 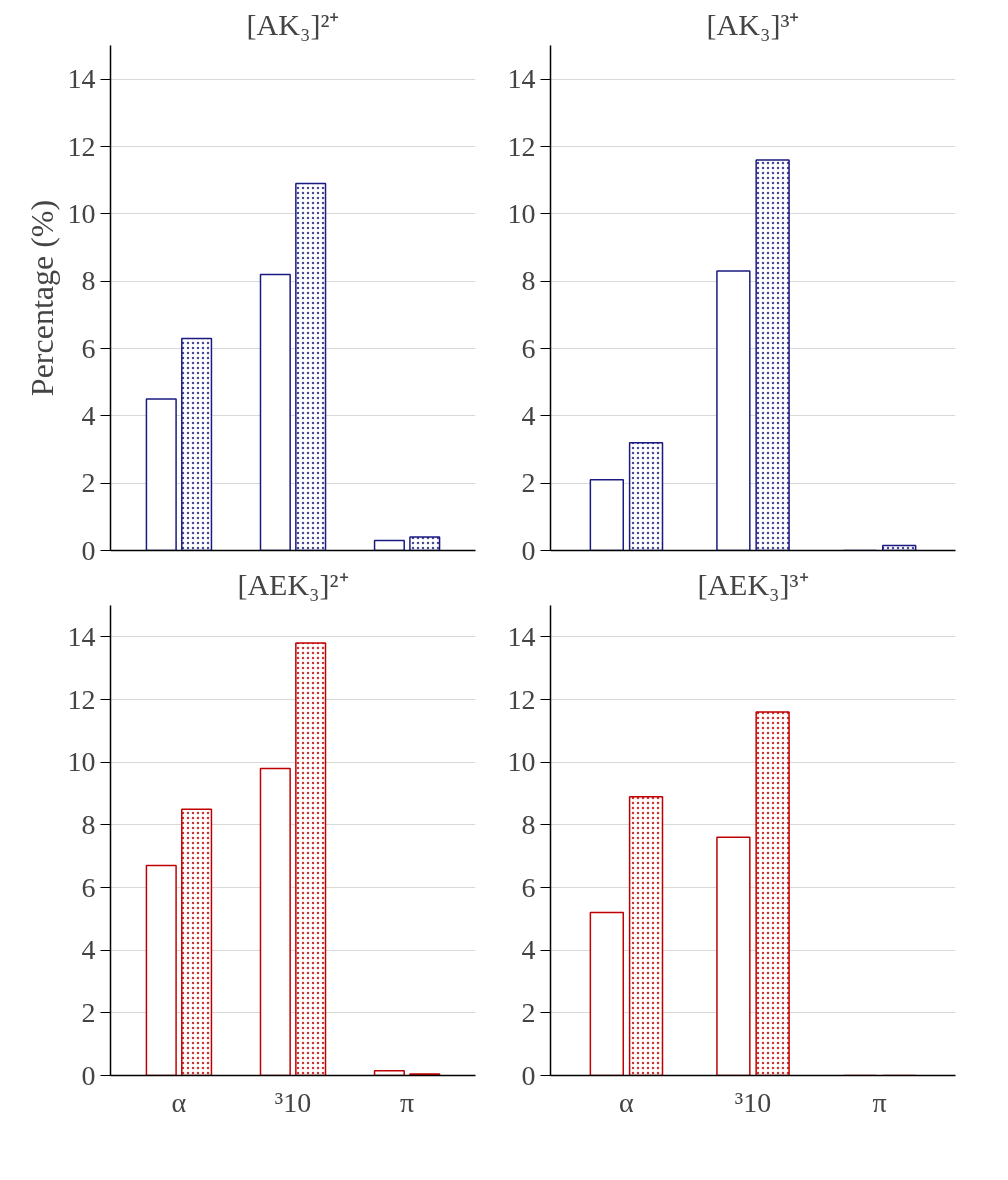 What do you see at coordinates (293, 584) in the screenshot?
I see `chart-title: [AEK₃]²⁺` at bounding box center [293, 584].